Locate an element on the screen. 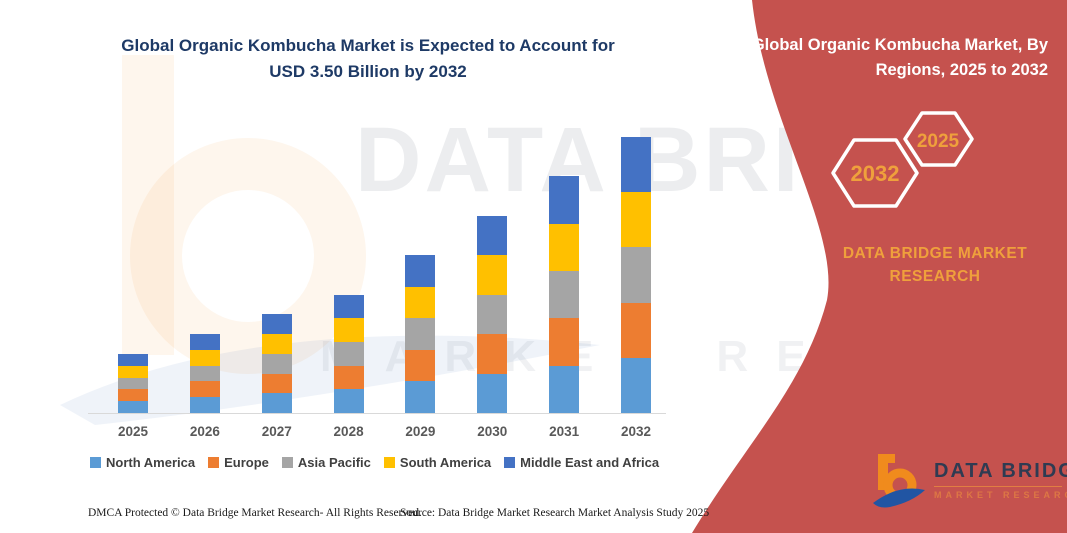 The width and height of the screenshot is (1067, 533). hexagon-badge-2025: 2025 is located at coordinates (938, 139).